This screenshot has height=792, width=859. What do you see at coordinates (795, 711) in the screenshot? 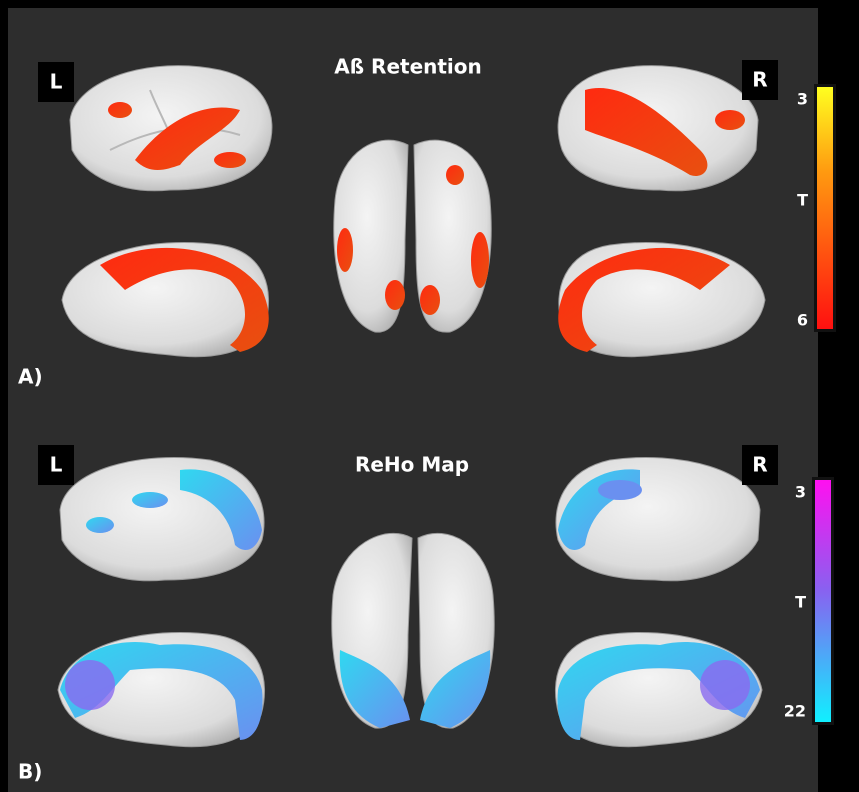
I see `colorbar-bottom: 22` at bounding box center [795, 711].